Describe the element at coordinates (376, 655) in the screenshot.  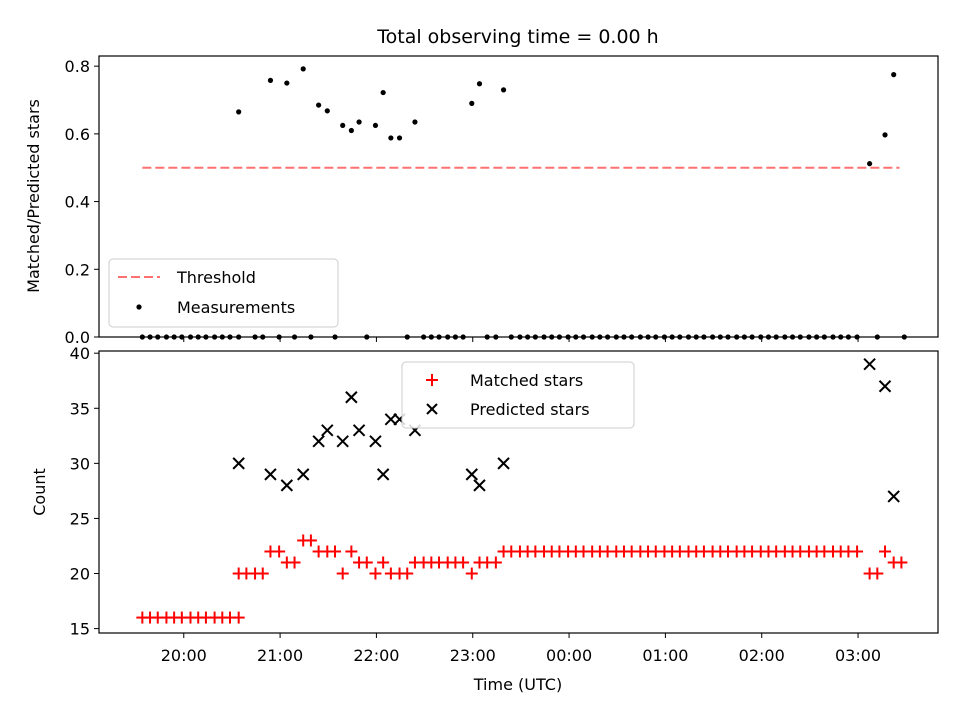
I see `bottom-x-tick-label: 22:00` at that location.